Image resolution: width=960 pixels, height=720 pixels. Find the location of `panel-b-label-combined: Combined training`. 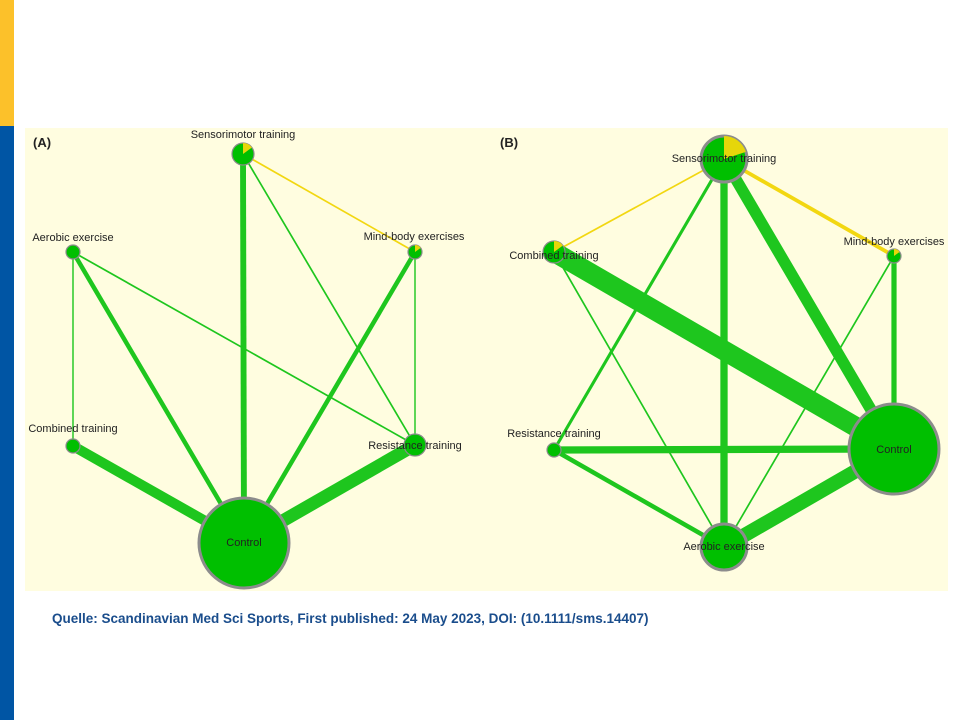

panel-b-label-combined: Combined training is located at coordinates (553, 256).